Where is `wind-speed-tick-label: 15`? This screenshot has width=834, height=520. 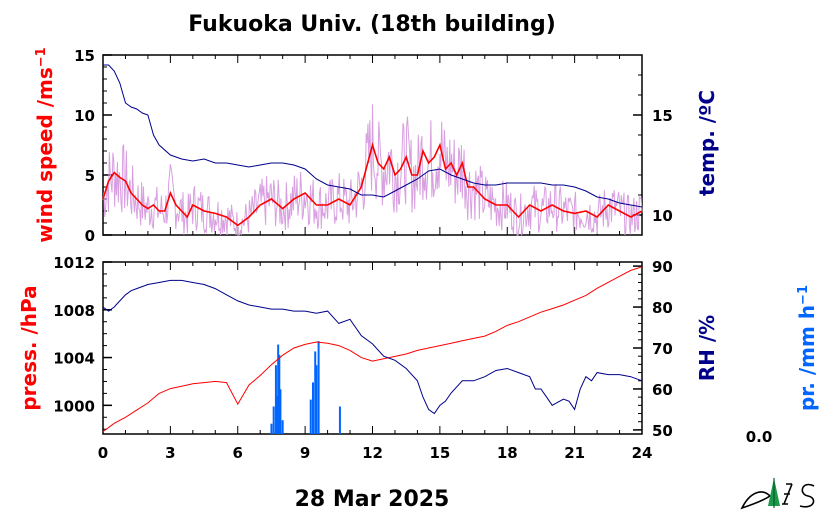 wind-speed-tick-label: 15 is located at coordinates (84, 56).